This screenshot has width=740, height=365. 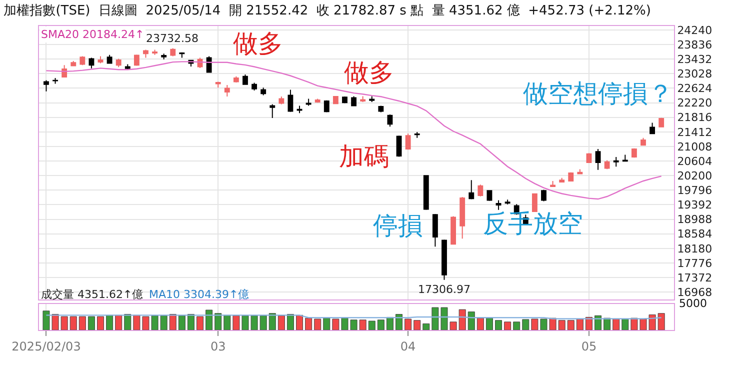 I want to click on y-tick-label: 20604, so click(x=694, y=161).